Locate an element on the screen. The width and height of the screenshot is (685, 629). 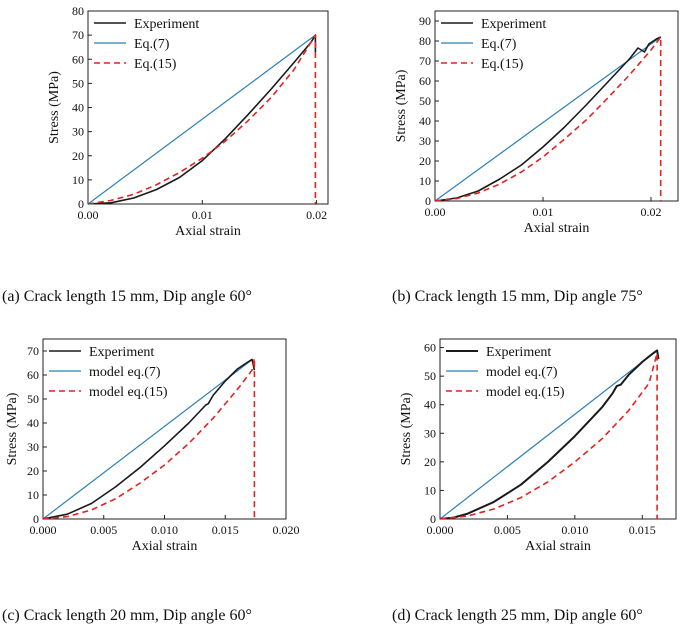
chart-d-series-3-line is located at coordinates (549, 435).